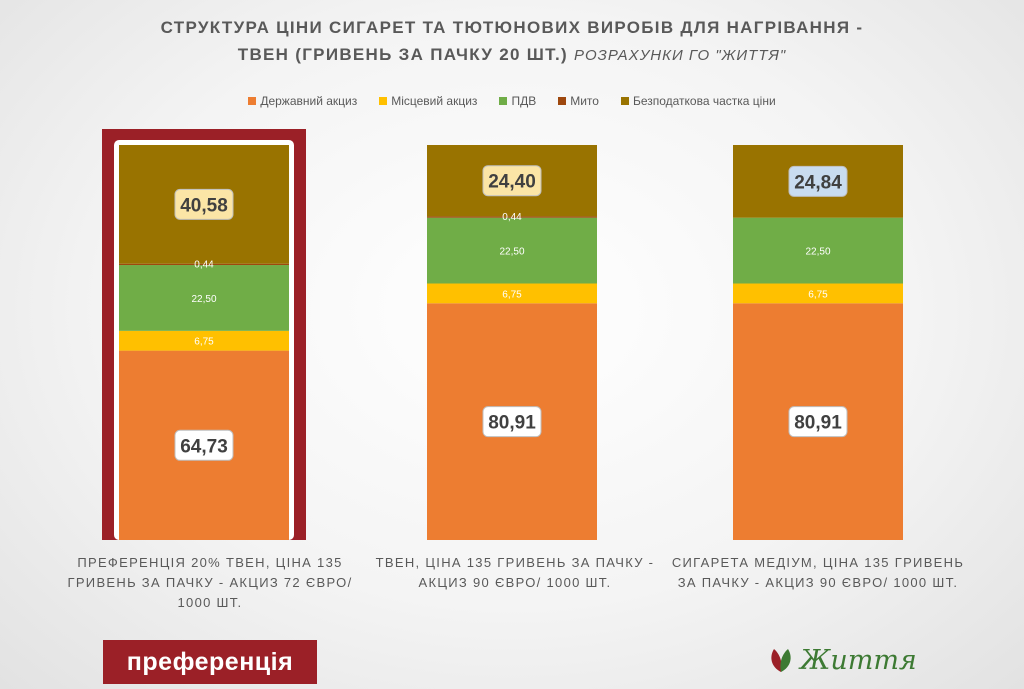  I want to click on legend-label: Безподаткова частка ціни, so click(704, 101).